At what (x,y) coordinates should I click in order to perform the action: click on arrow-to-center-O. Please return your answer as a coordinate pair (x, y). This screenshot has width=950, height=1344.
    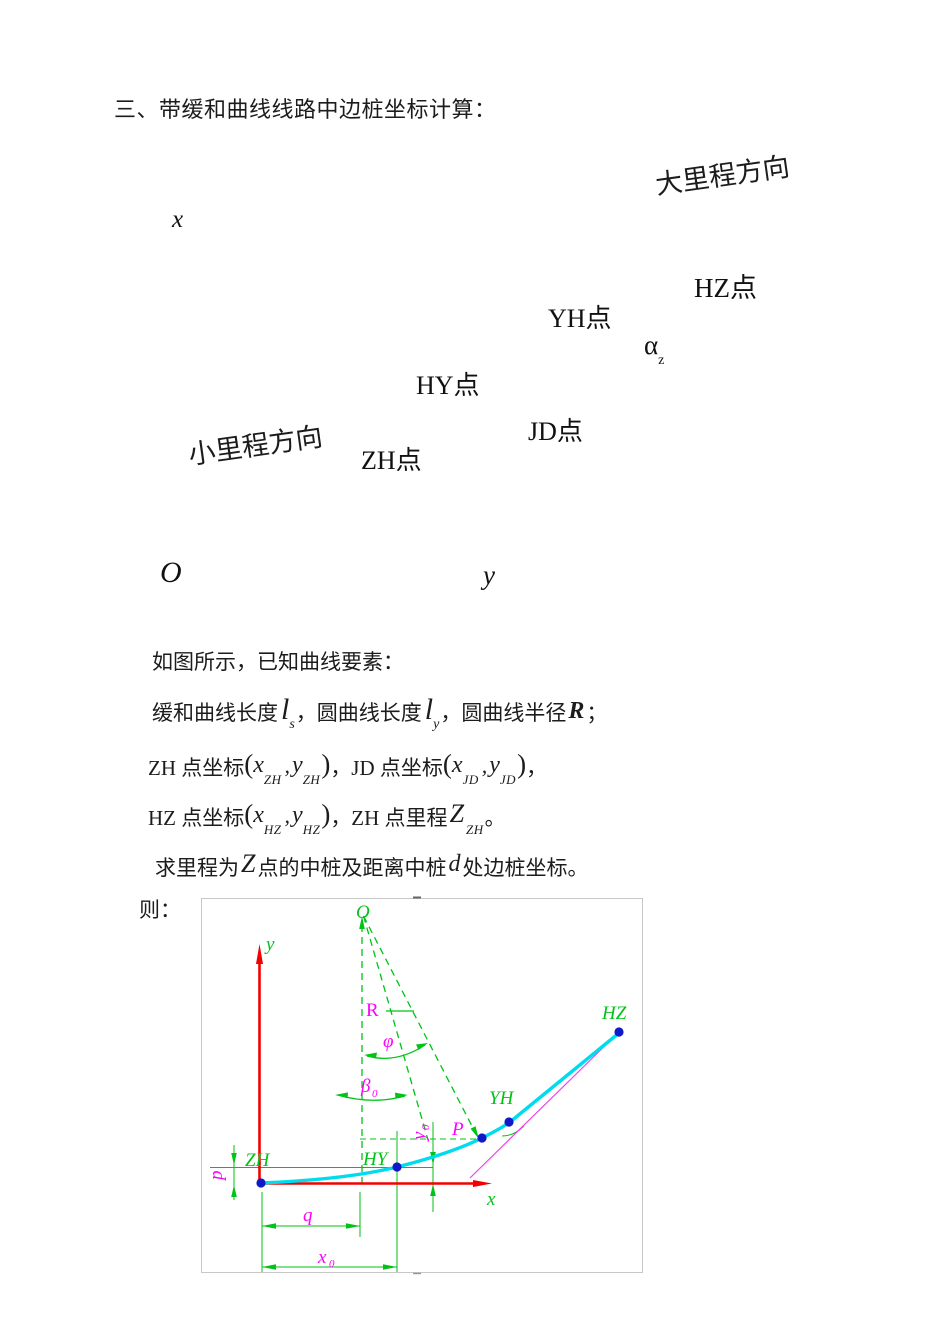
    Looking at the image, I should click on (362, 922).